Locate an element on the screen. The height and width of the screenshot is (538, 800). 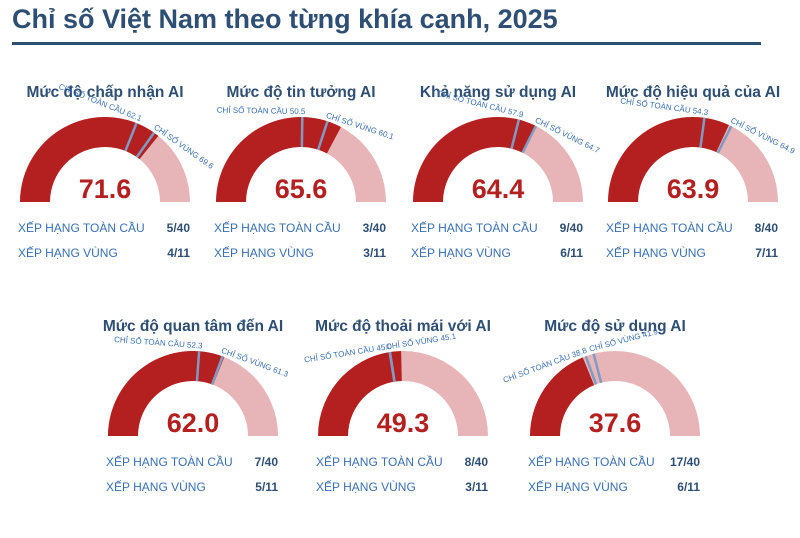
global-rank-value: 3/40 is located at coordinates (374, 228).